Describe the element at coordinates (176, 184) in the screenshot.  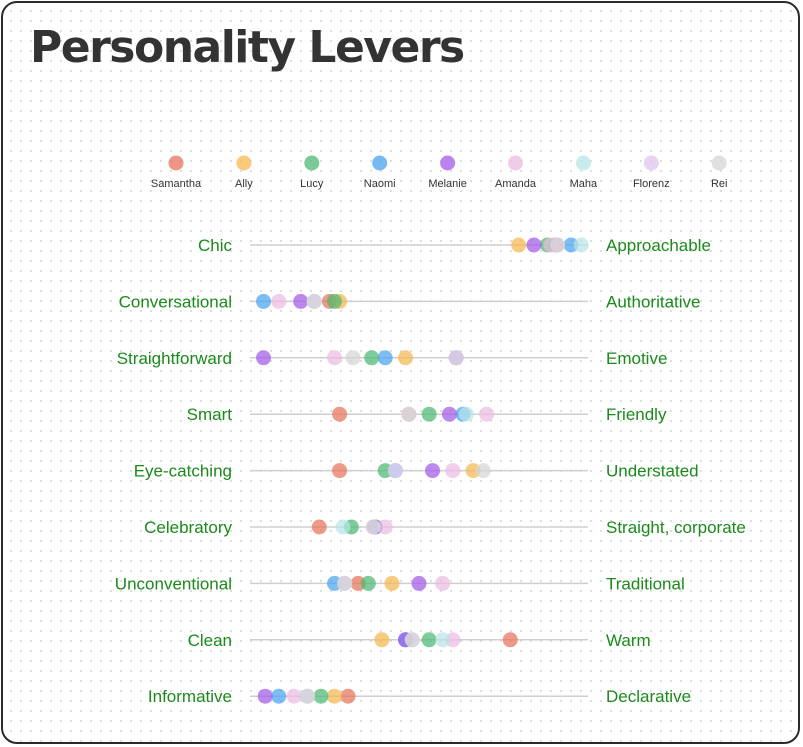
I see `legend-label-samantha: Samantha` at that location.